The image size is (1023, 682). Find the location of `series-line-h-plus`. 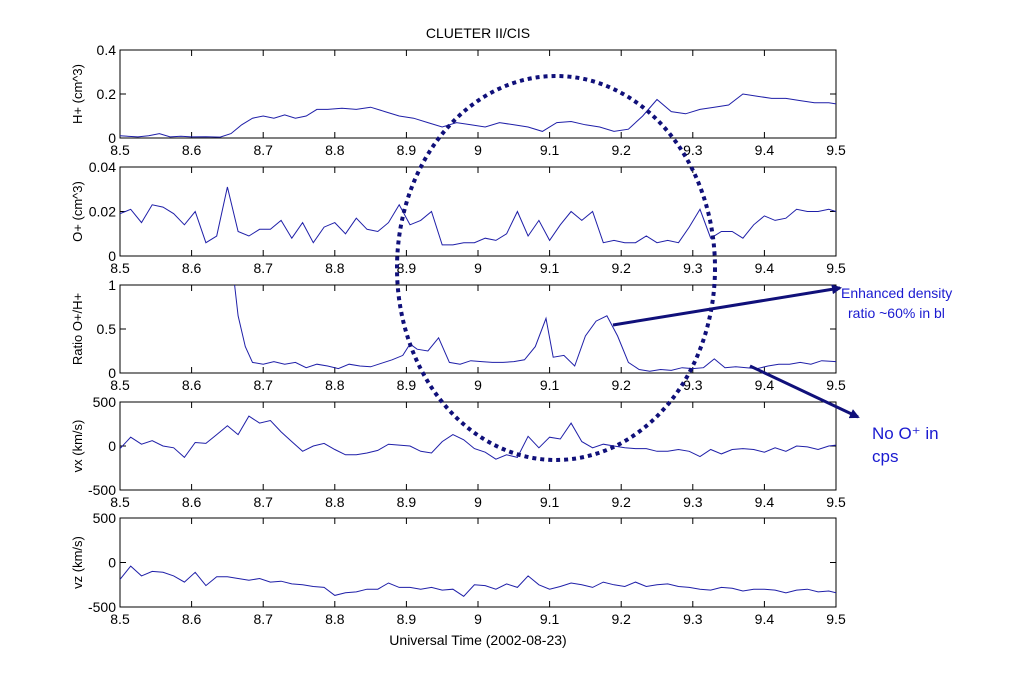

series-line-h-plus is located at coordinates (478, 115).